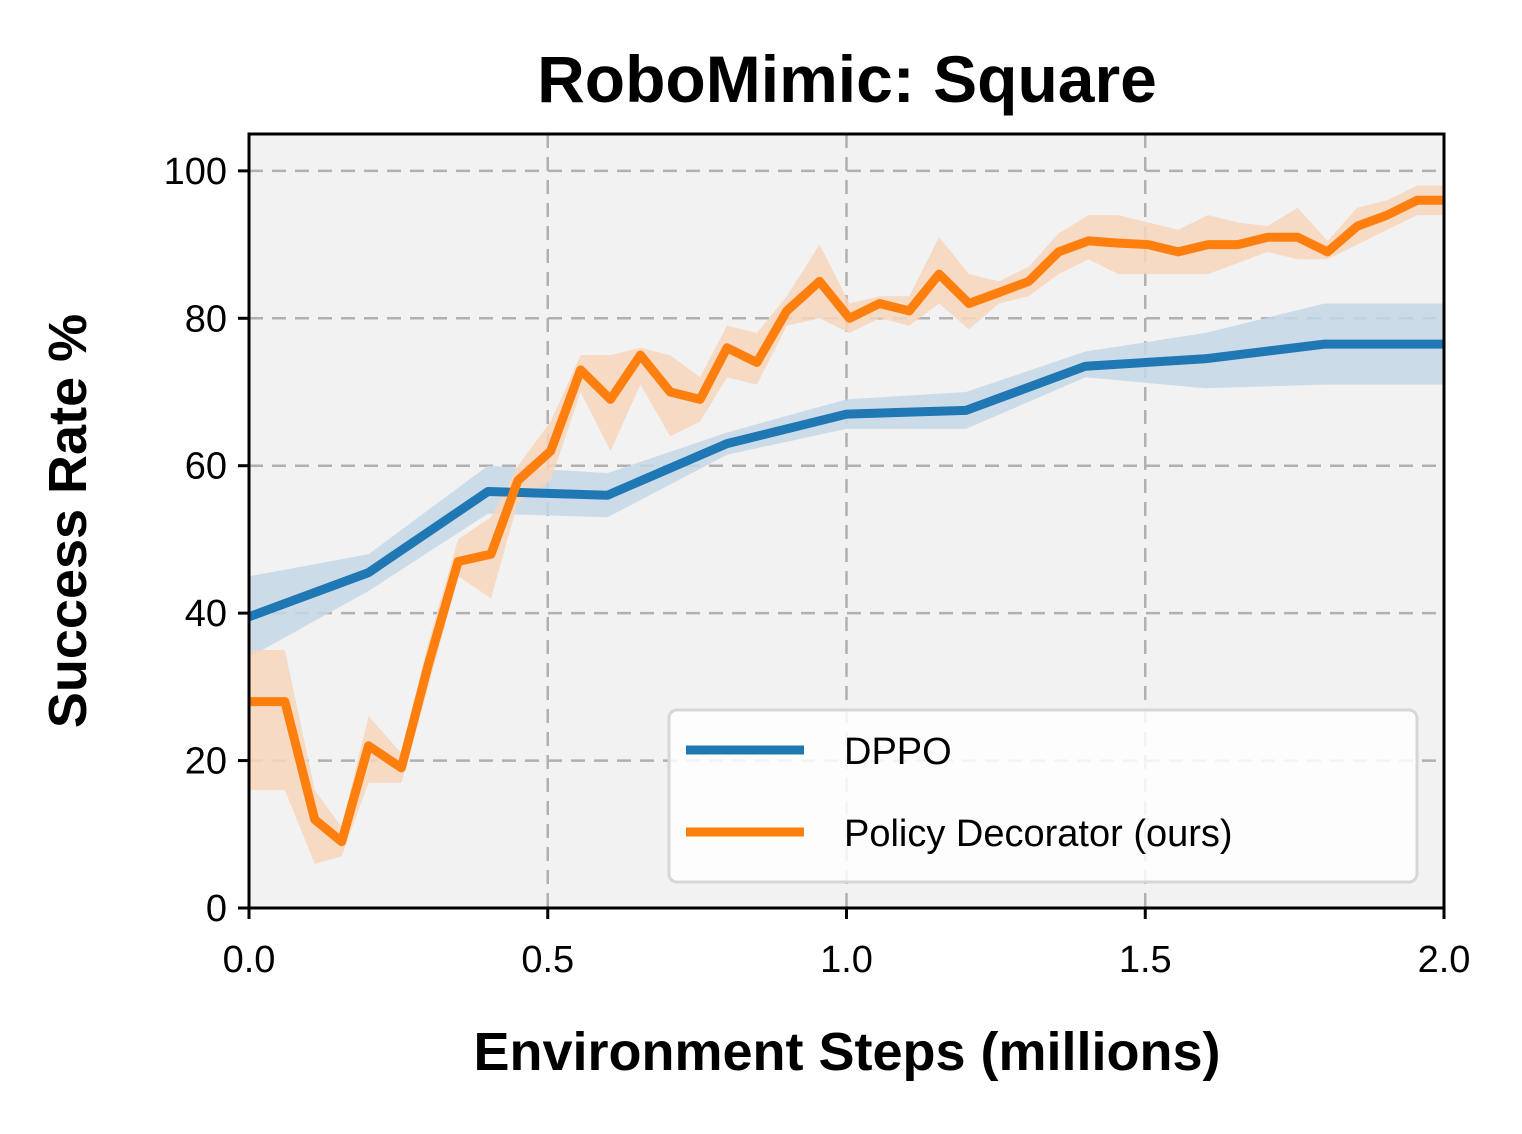 This screenshot has height=1134, width=1522. What do you see at coordinates (206, 762) in the screenshot?
I see `y-tick-label: 20` at bounding box center [206, 762].